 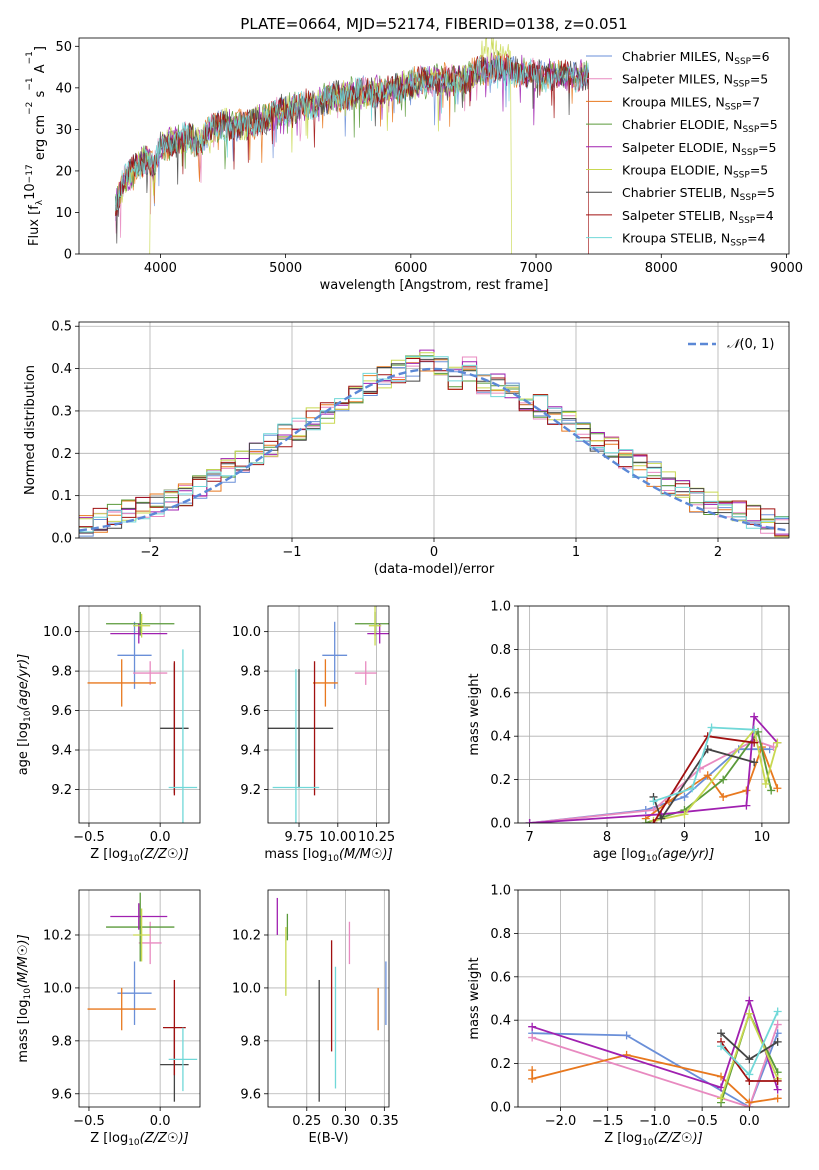 I want to click on y-label-part: −1, so click(x=30, y=83).